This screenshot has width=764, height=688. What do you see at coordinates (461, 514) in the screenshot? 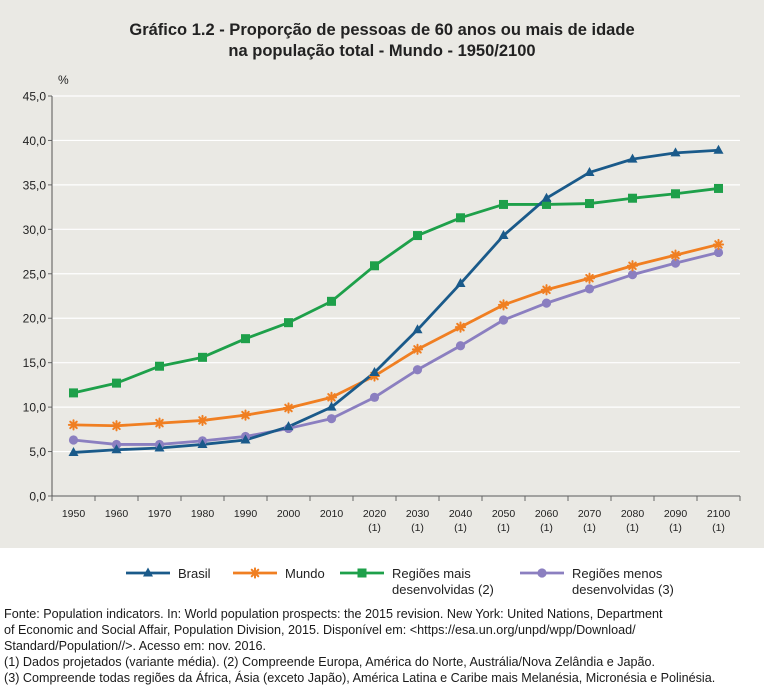
I see `x-tick-label: 2040` at bounding box center [461, 514].